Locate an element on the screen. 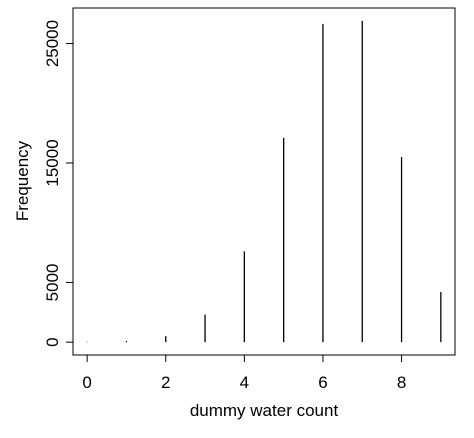 The width and height of the screenshot is (474, 438). y-tick-label: 25000 is located at coordinates (52, 43).